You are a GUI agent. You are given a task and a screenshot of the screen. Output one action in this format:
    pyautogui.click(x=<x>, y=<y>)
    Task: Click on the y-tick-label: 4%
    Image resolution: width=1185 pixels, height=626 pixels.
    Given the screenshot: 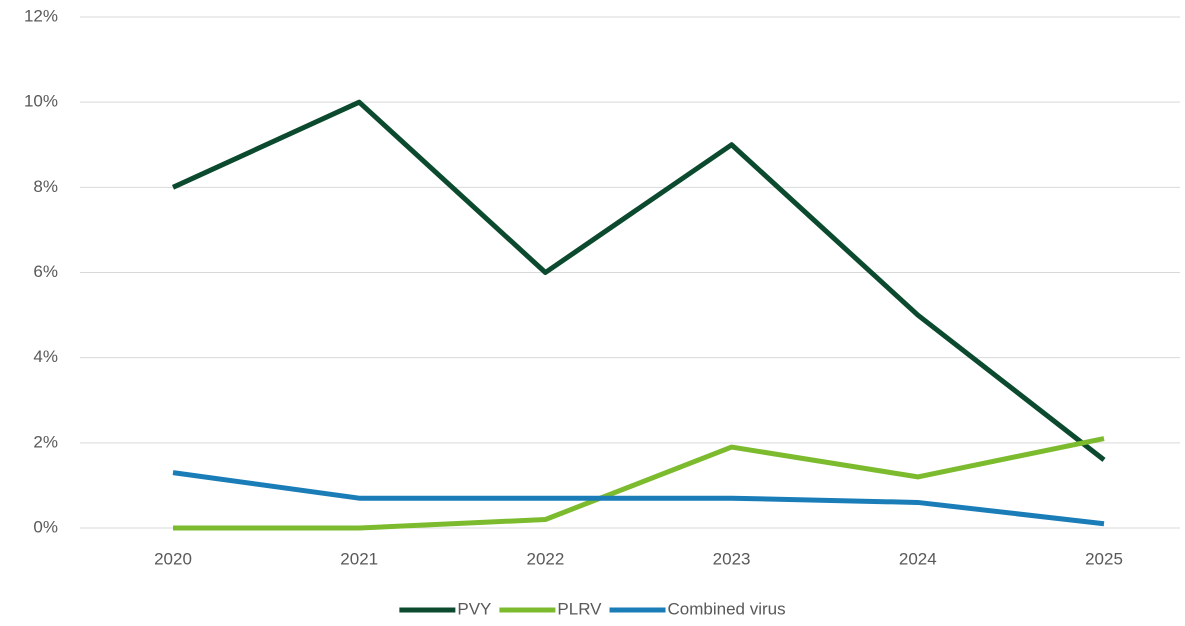 What is the action you would take?
    pyautogui.click(x=45, y=356)
    